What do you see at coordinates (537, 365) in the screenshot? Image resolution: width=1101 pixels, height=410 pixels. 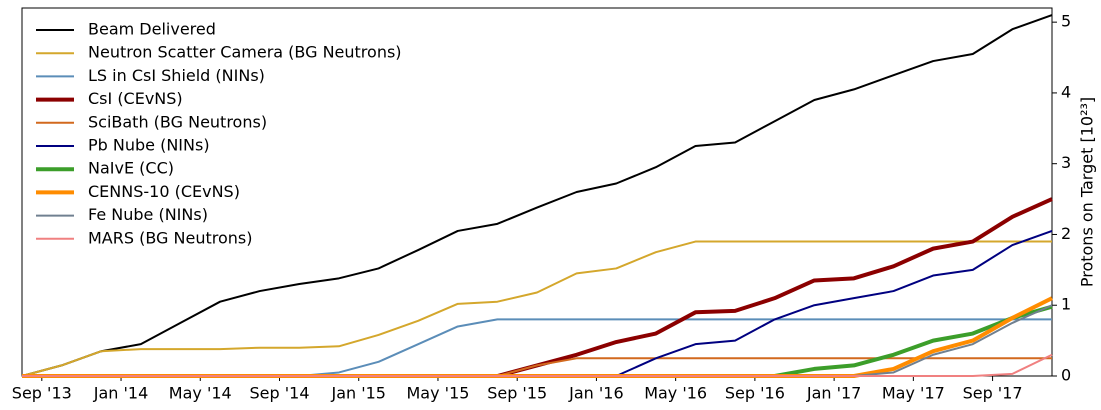 I see `series-line` at bounding box center [537, 365].